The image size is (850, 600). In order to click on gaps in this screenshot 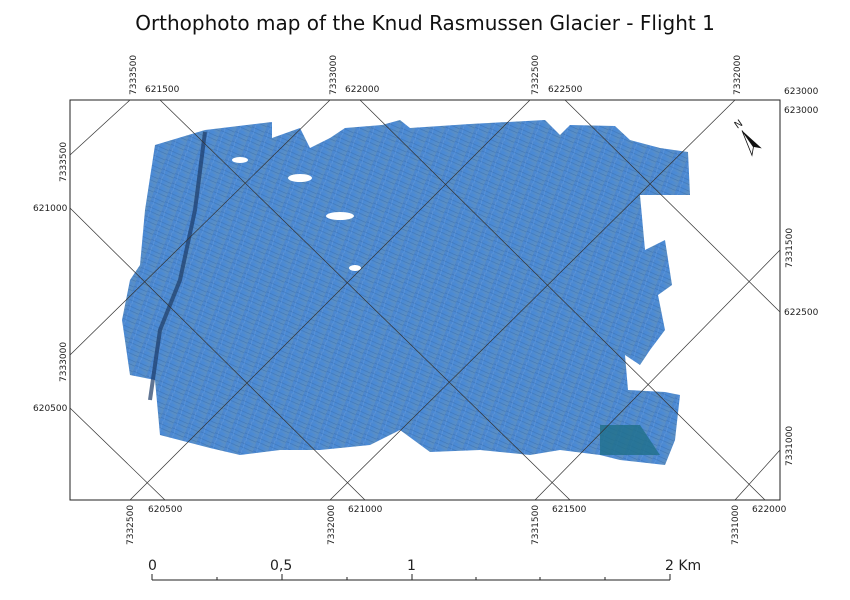, I will do `click(296, 214)`.